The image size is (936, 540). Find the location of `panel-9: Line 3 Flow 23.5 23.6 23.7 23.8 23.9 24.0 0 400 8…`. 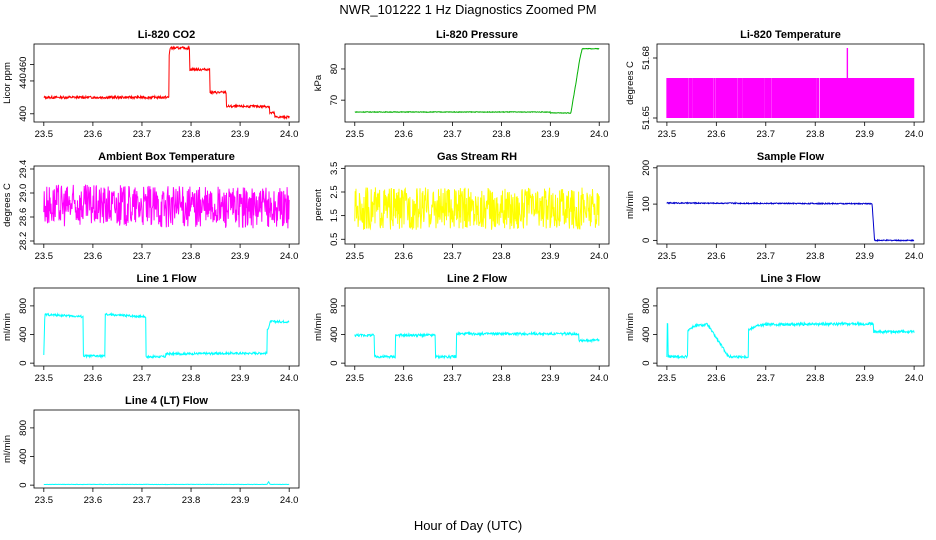

panel-9: Line 3 Flow 23.5 23.6 23.7 23.8 23.9 24.0 0 400 8… is located at coordinates (775, 328).